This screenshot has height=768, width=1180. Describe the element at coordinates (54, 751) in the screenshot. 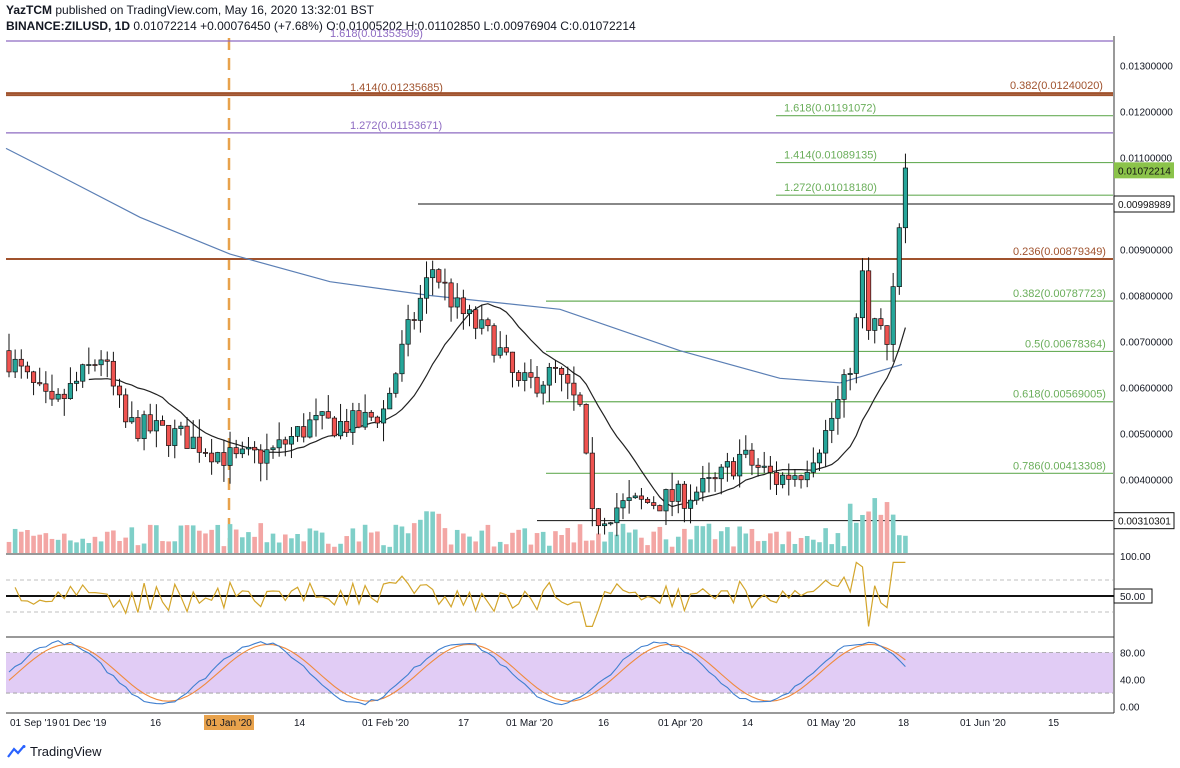

I see `footer-brand: TradingView` at that location.